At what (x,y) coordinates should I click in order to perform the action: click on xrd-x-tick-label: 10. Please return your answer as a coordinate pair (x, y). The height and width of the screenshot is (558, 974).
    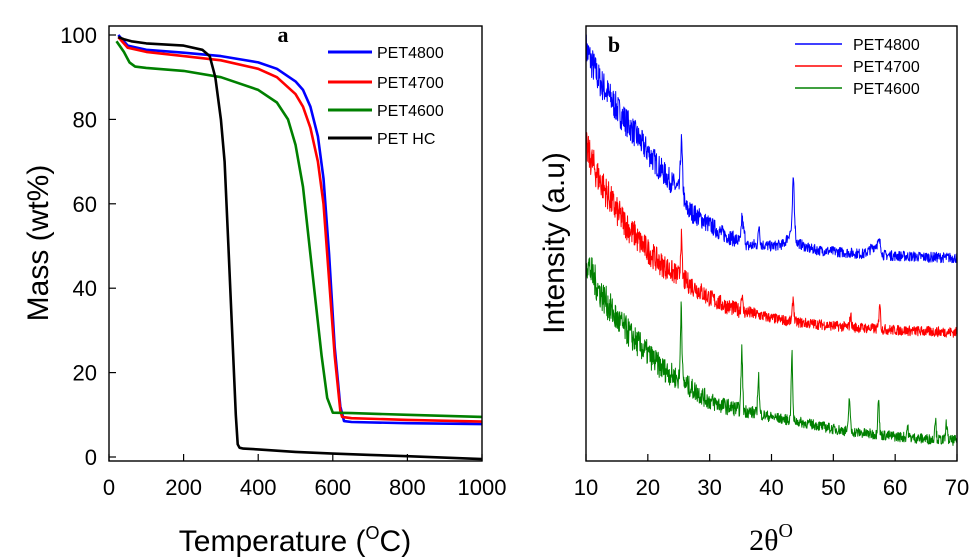
    Looking at the image, I should click on (586, 487).